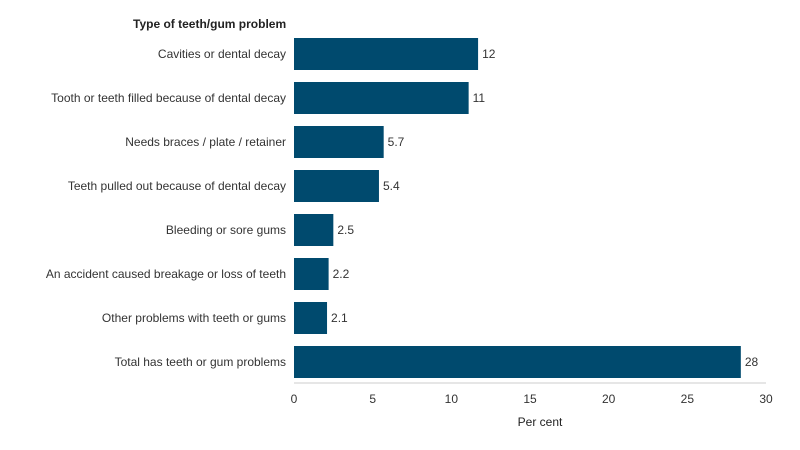 The image size is (800, 450). I want to click on bar-value-label: 2.1, so click(339, 318).